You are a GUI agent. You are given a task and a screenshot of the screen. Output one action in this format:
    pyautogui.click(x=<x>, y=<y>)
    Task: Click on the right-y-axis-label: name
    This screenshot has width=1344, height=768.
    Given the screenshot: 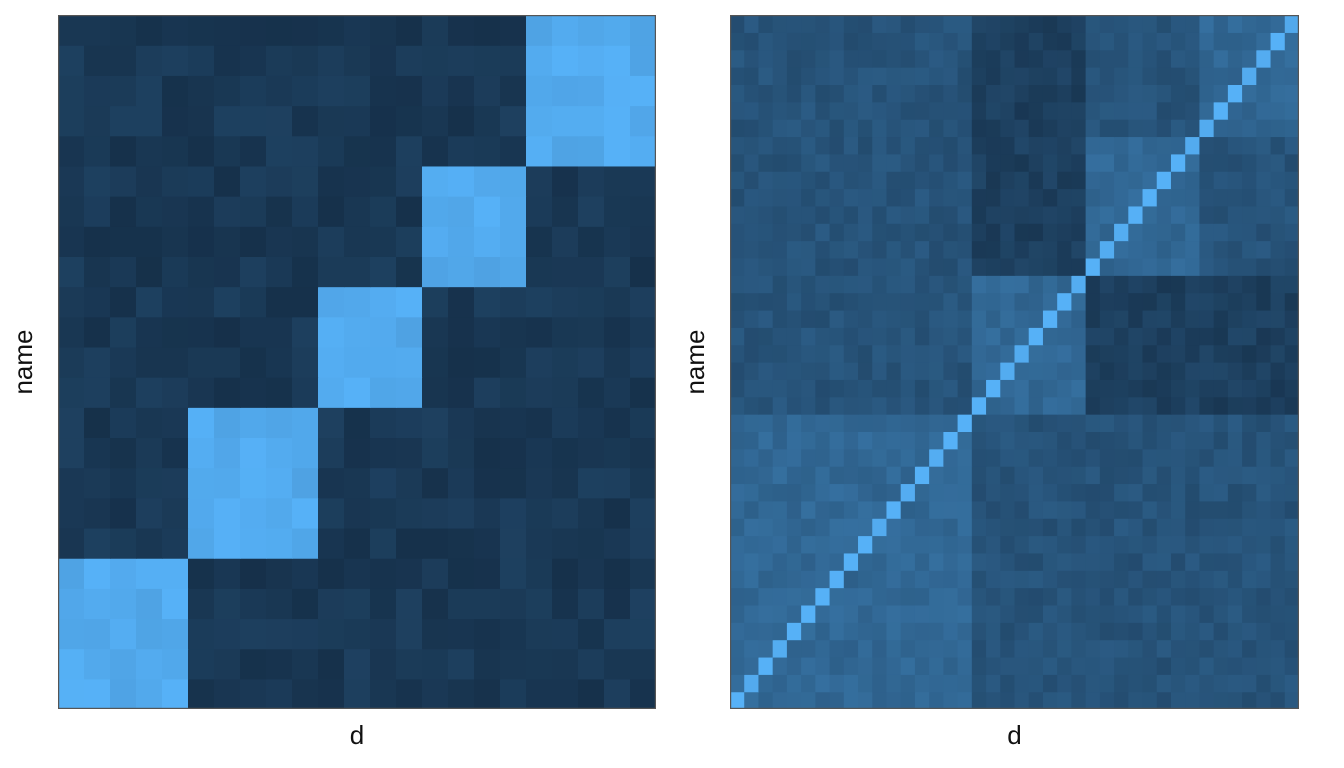 What is the action you would take?
    pyautogui.click(x=695, y=362)
    